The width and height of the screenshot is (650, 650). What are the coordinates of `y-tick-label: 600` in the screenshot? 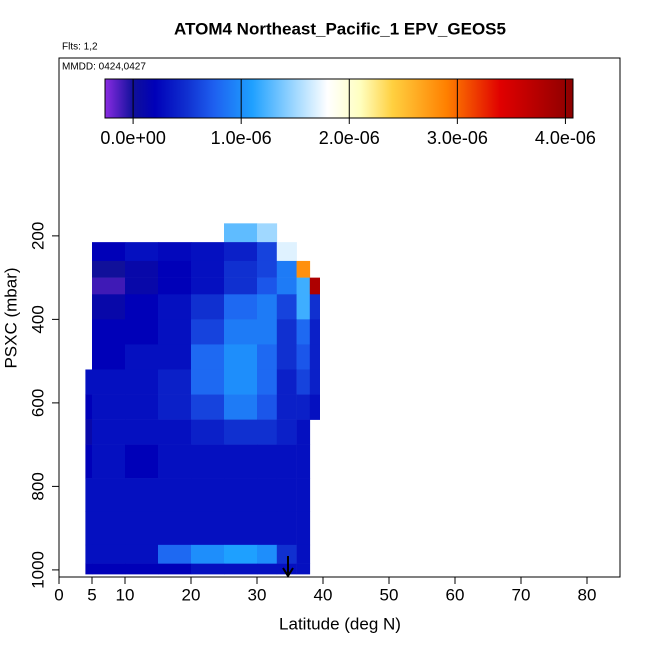 It's located at (37, 403).